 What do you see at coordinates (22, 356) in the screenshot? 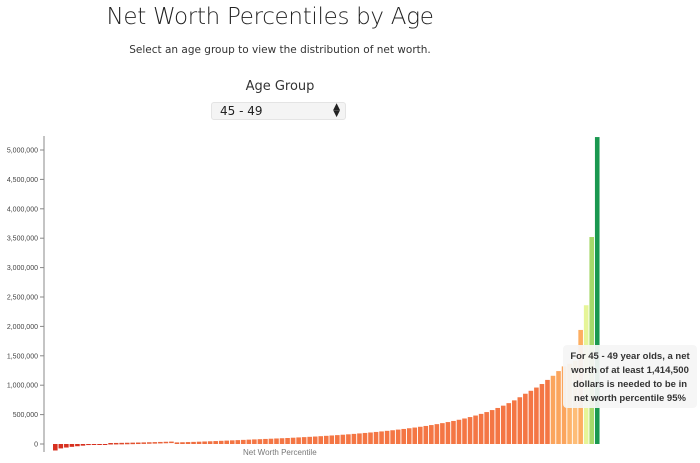
I see `y-tick-label: 1,500,000` at bounding box center [22, 356].